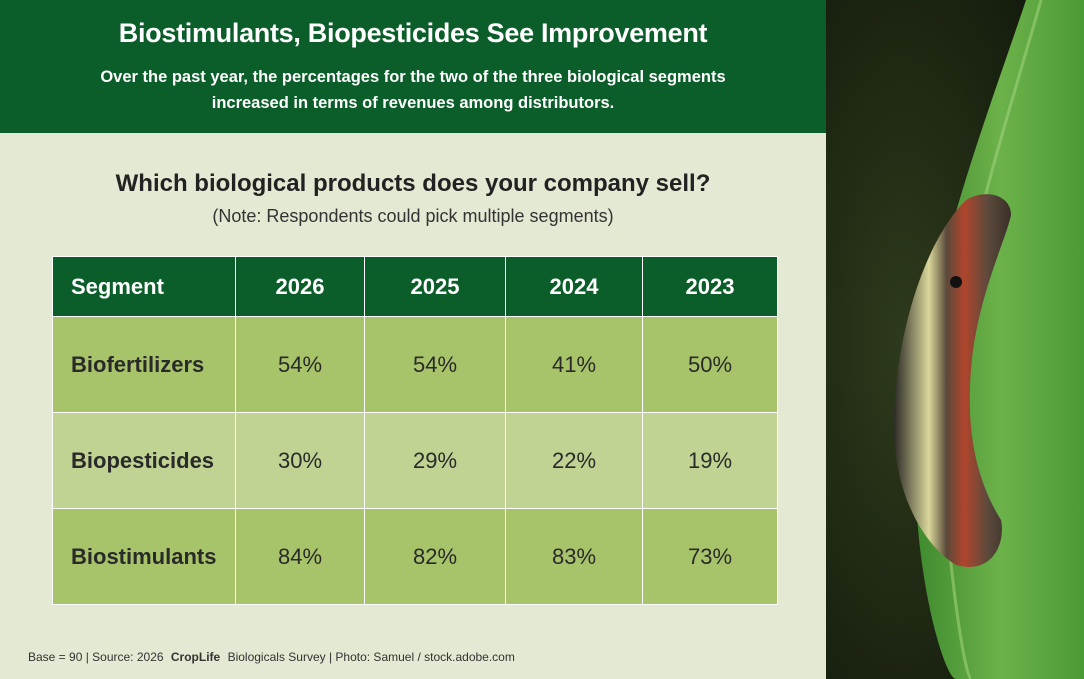 The height and width of the screenshot is (679, 1084). What do you see at coordinates (435, 286) in the screenshot?
I see `column-header: 2025` at bounding box center [435, 286].